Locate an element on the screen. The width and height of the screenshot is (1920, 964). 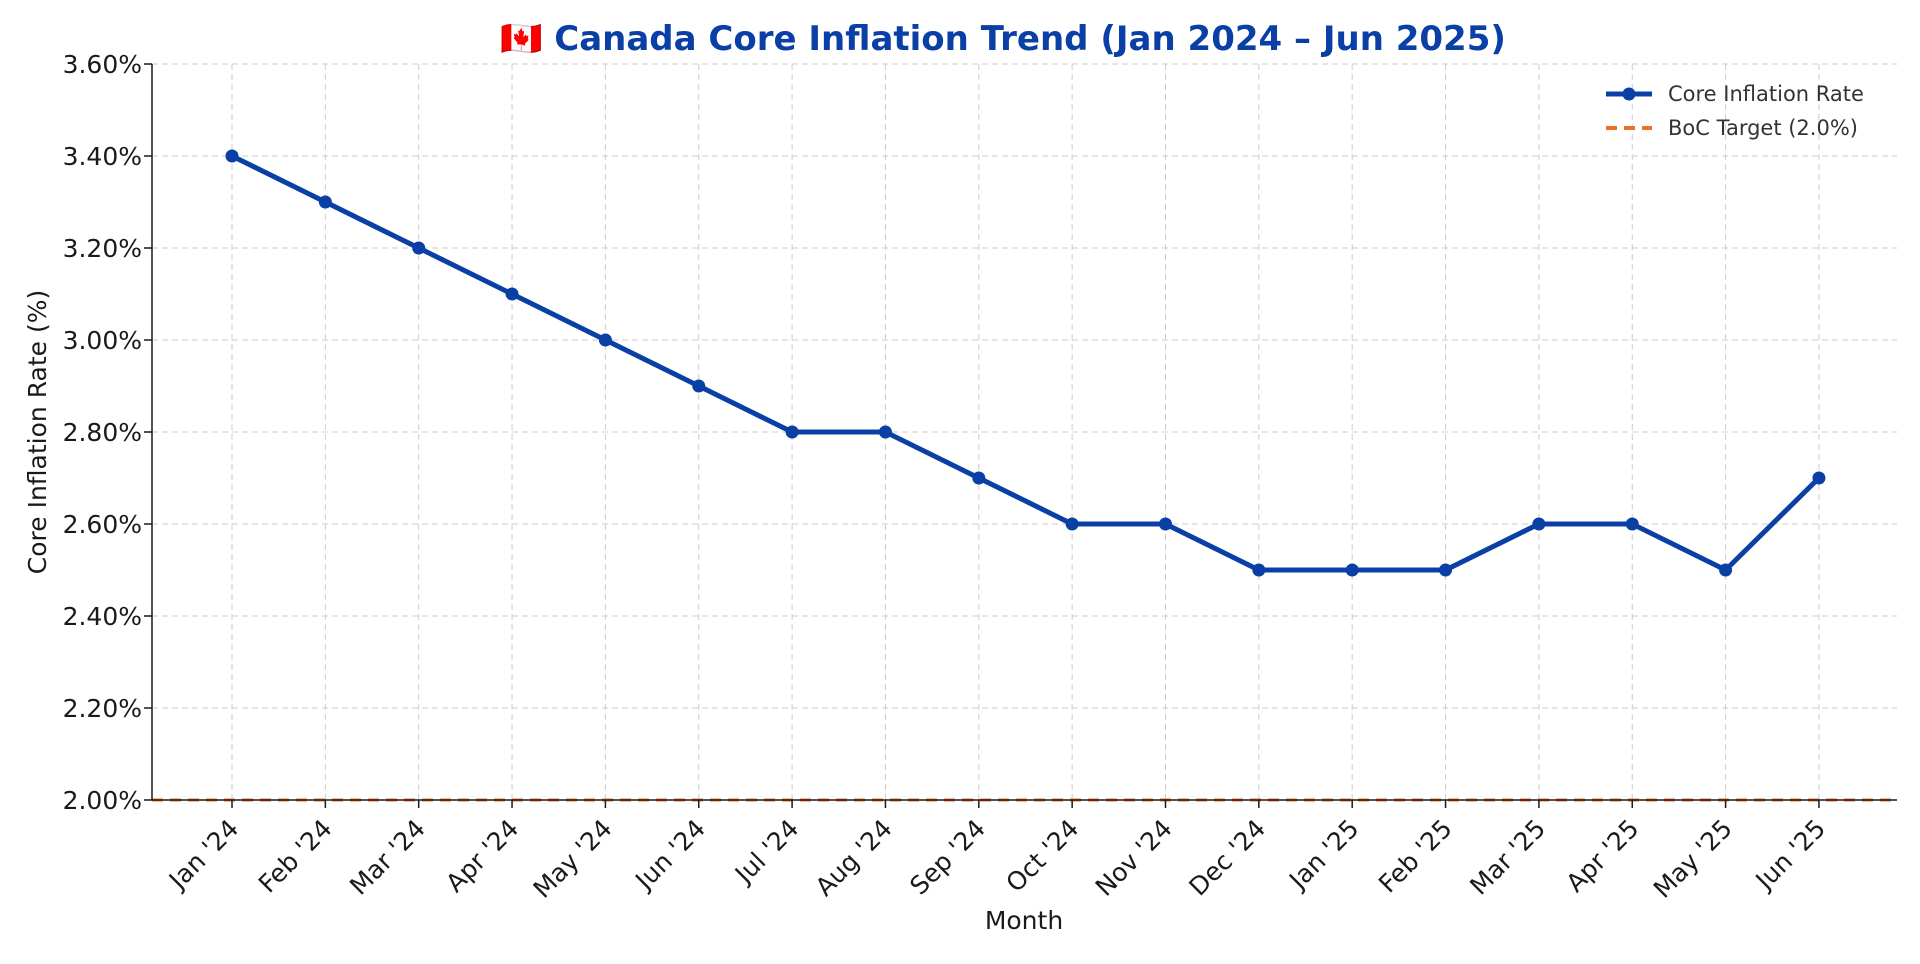
x-tick-label: May '24 is located at coordinates (573, 859).